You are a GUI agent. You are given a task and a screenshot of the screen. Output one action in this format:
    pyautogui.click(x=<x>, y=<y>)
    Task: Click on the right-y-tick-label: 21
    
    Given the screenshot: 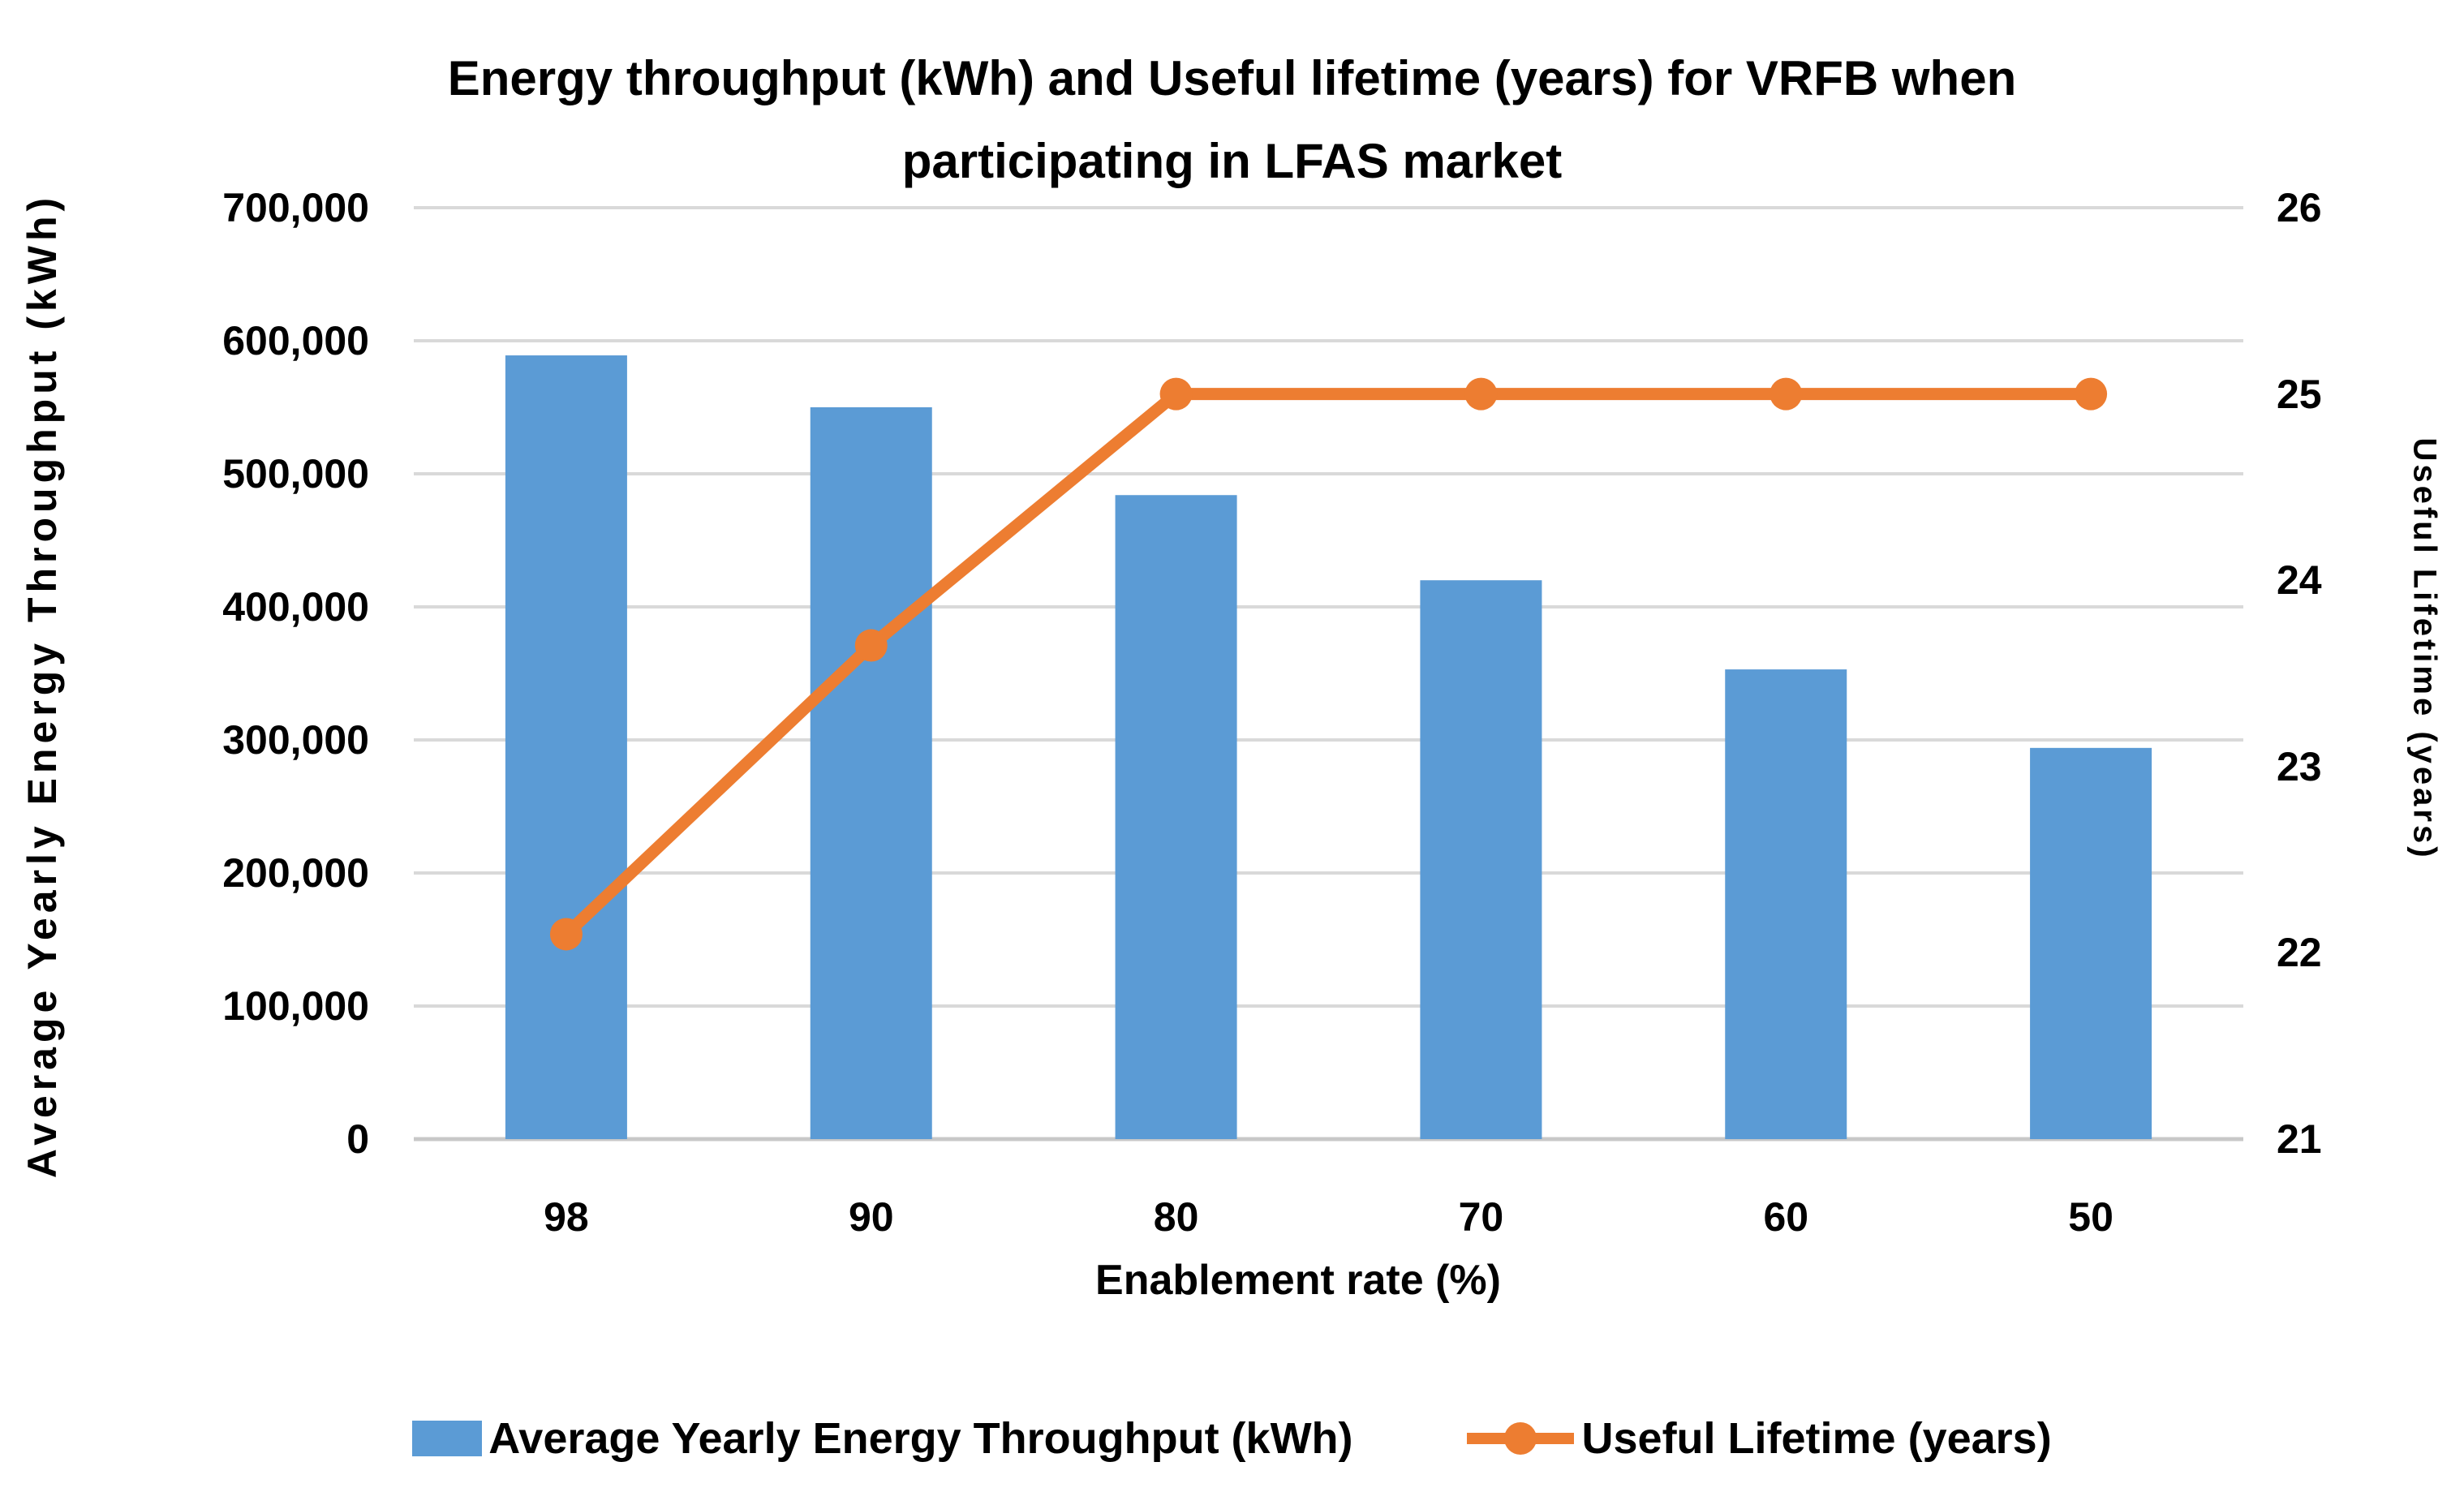 What is the action you would take?
    pyautogui.click(x=2299, y=1139)
    